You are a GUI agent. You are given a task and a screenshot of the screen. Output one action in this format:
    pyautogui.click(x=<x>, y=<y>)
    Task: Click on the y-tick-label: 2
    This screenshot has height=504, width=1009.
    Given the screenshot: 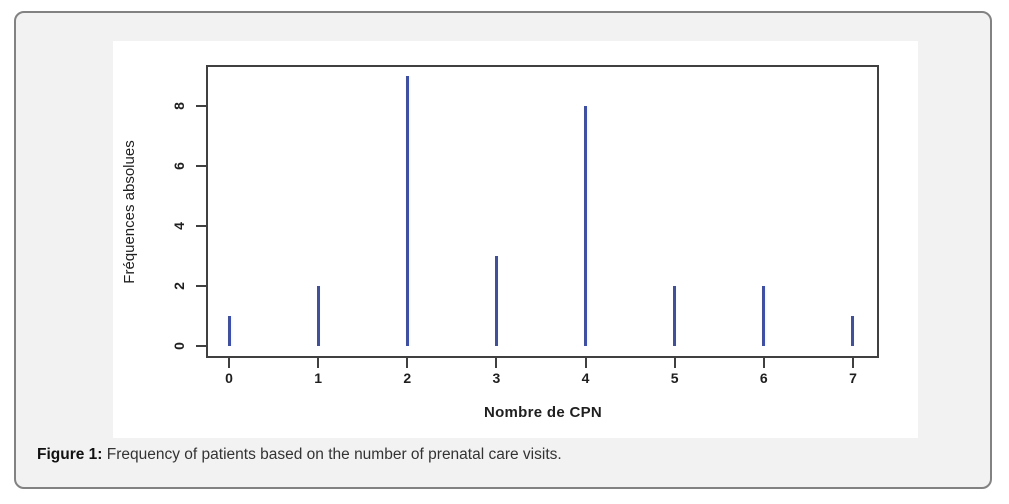 What is the action you would take?
    pyautogui.click(x=179, y=286)
    